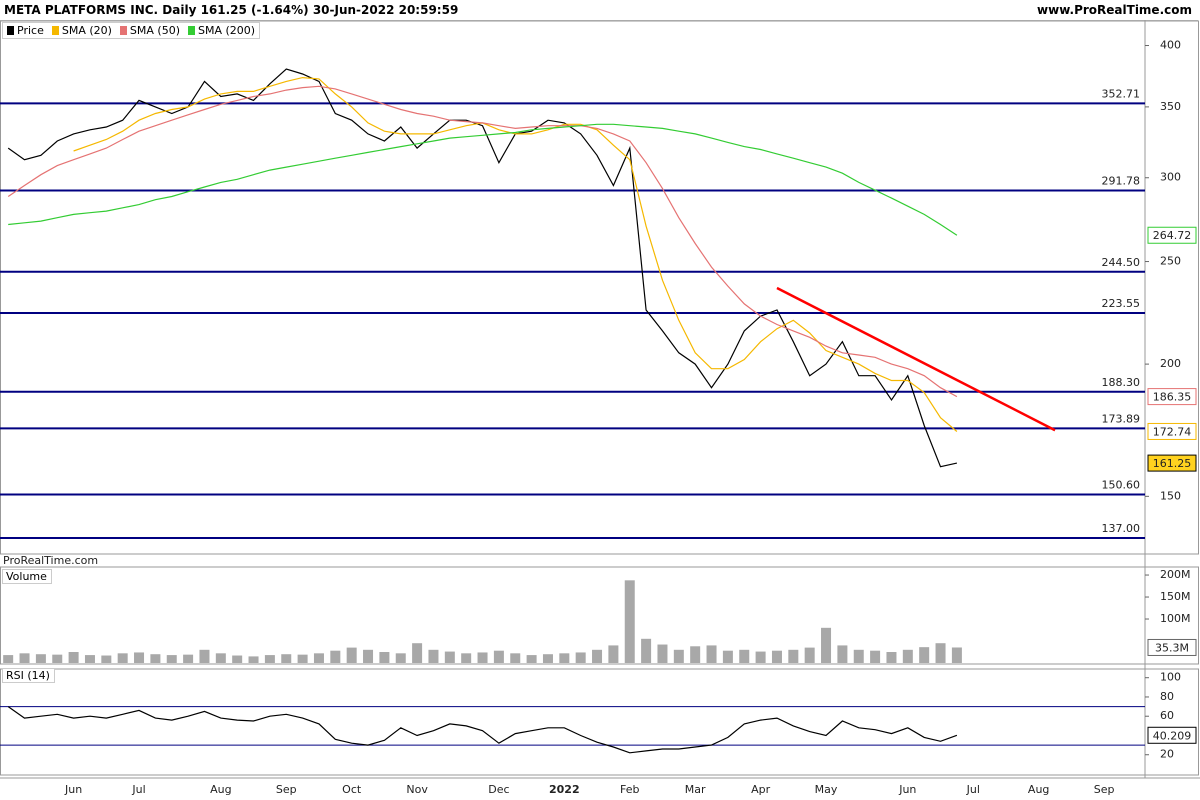 This screenshot has height=800, width=1200. What do you see at coordinates (826, 789) in the screenshot?
I see `x-tick-label: May` at bounding box center [826, 789].